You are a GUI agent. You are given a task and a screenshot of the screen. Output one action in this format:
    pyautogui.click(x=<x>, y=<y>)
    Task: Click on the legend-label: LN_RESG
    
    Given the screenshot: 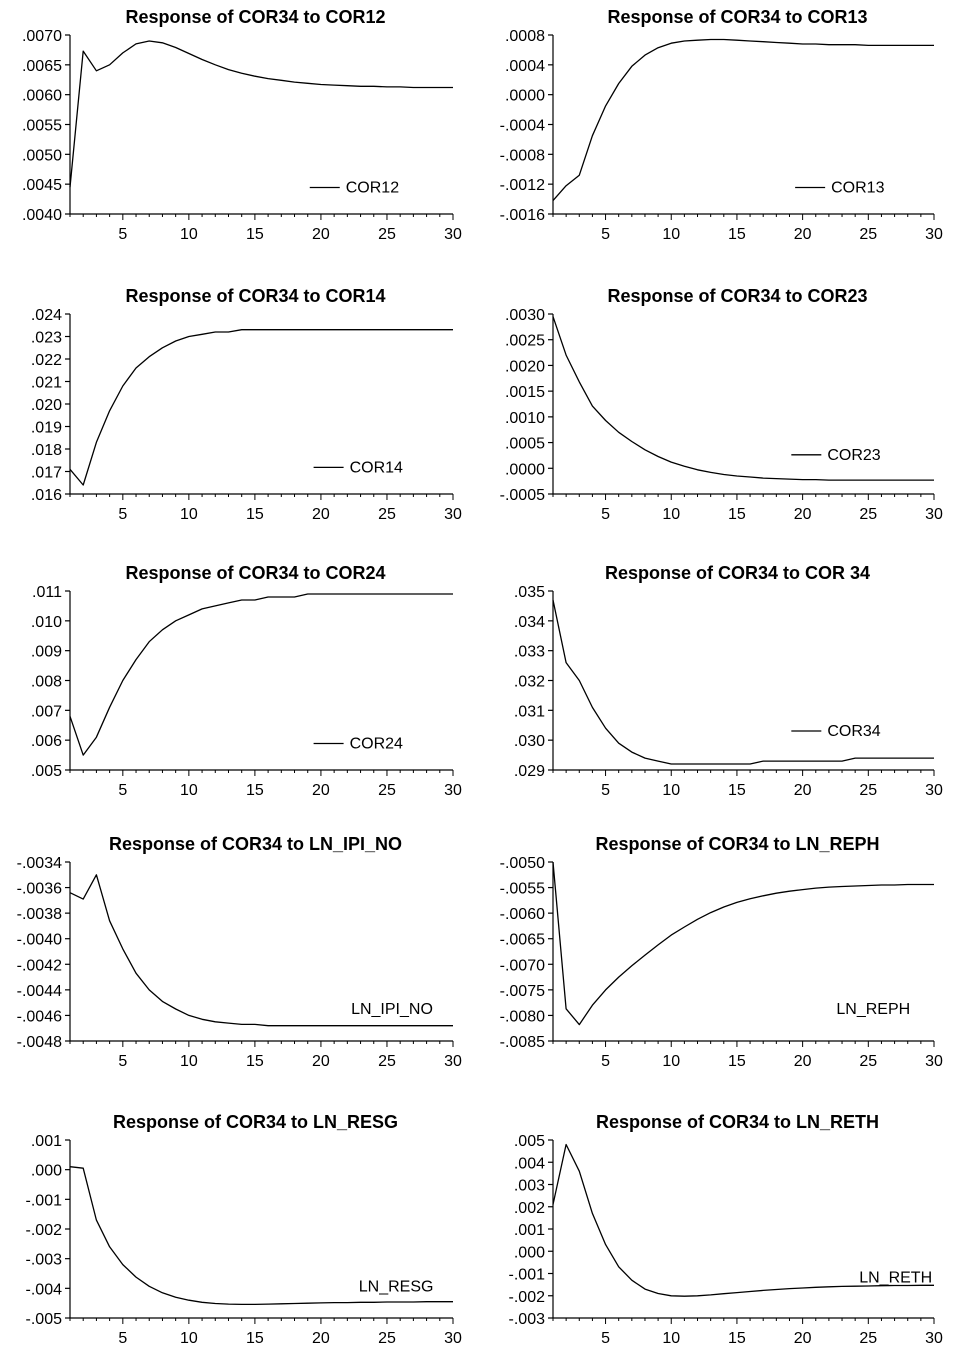 What is the action you would take?
    pyautogui.click(x=396, y=1286)
    